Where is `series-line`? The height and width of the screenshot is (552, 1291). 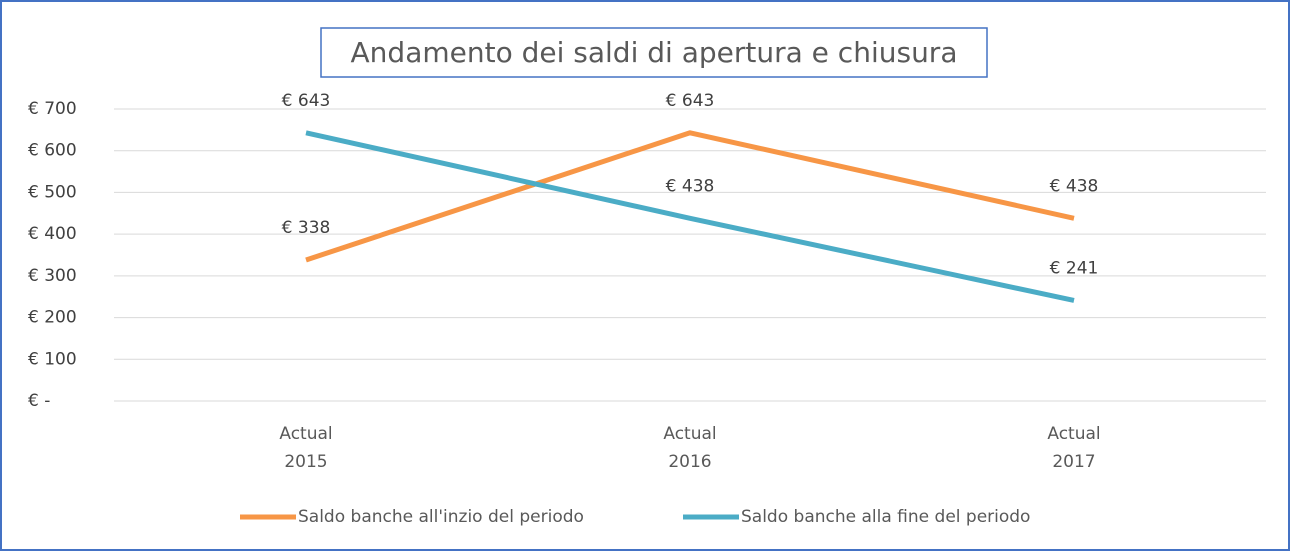
series-line is located at coordinates (690, 196).